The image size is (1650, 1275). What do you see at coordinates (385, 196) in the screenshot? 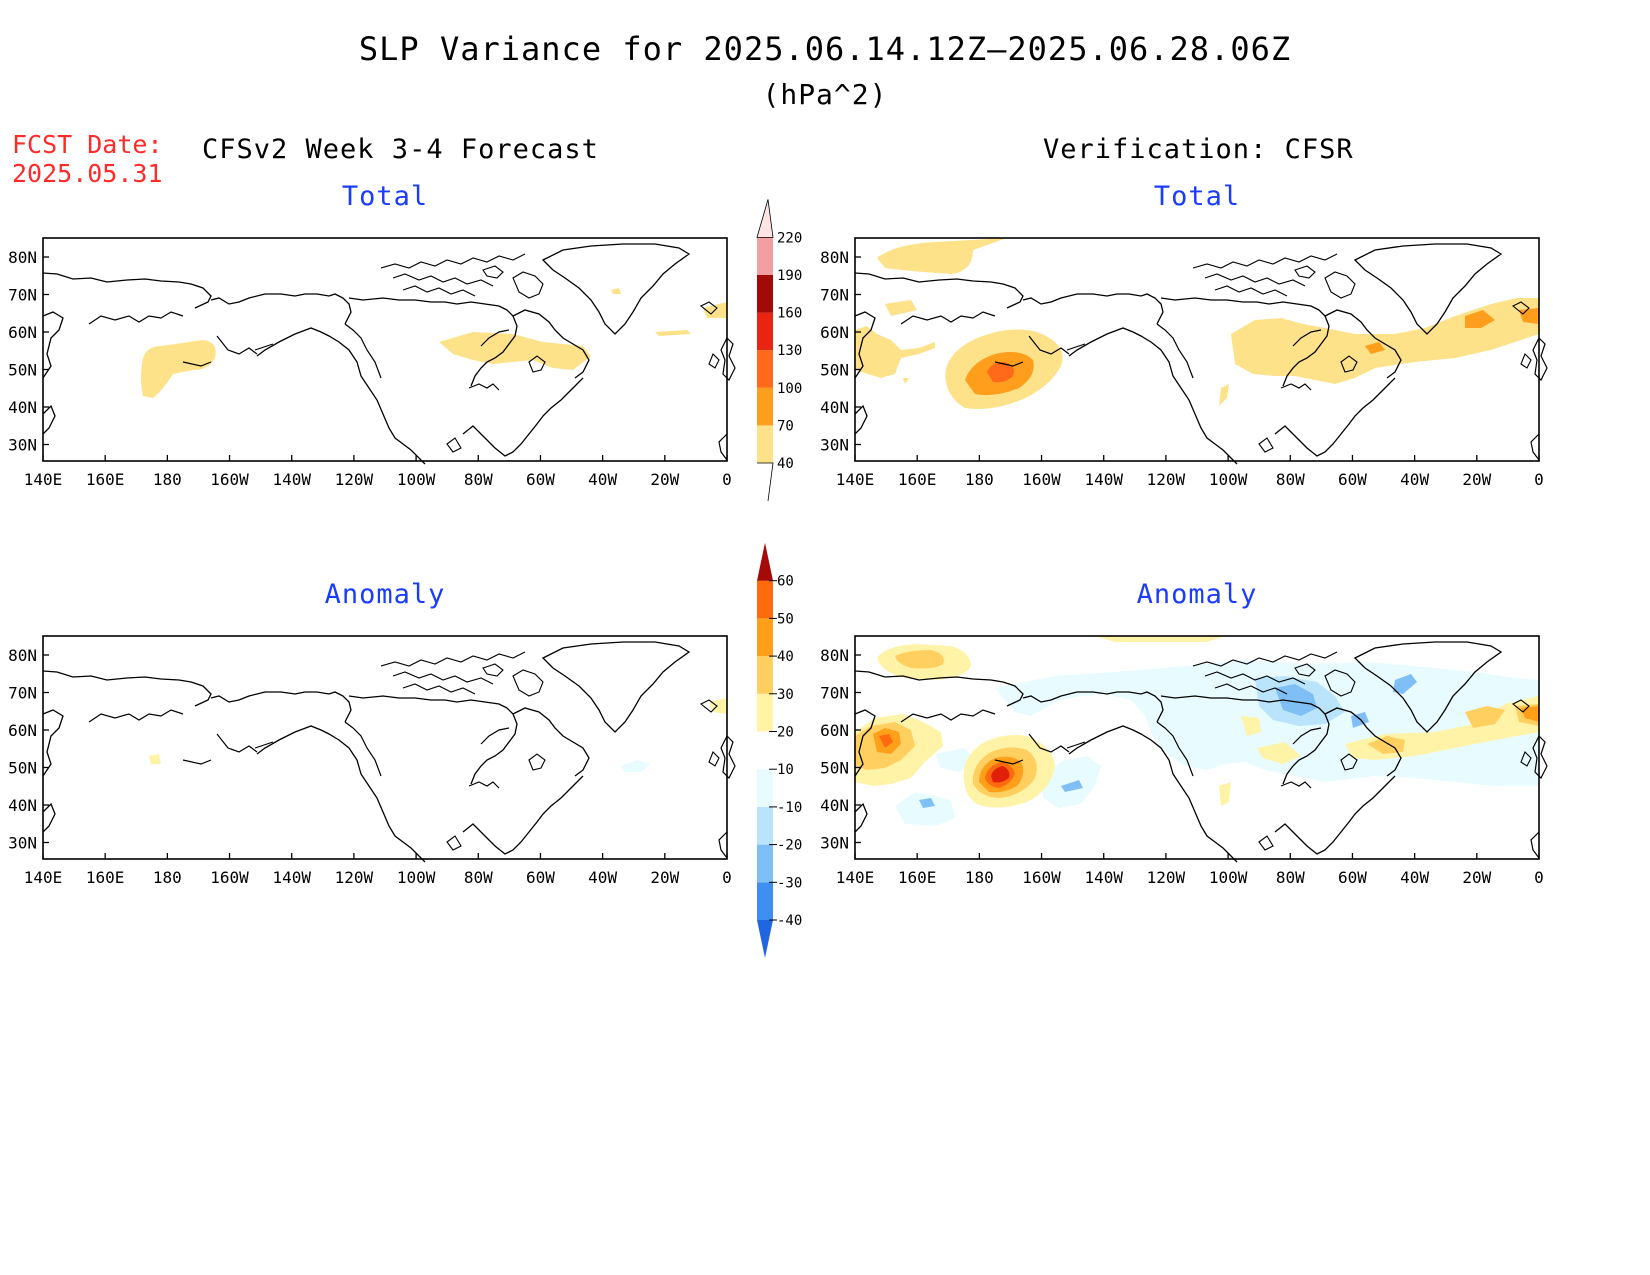
I see `fc-total-subtitle: Total` at bounding box center [385, 196].